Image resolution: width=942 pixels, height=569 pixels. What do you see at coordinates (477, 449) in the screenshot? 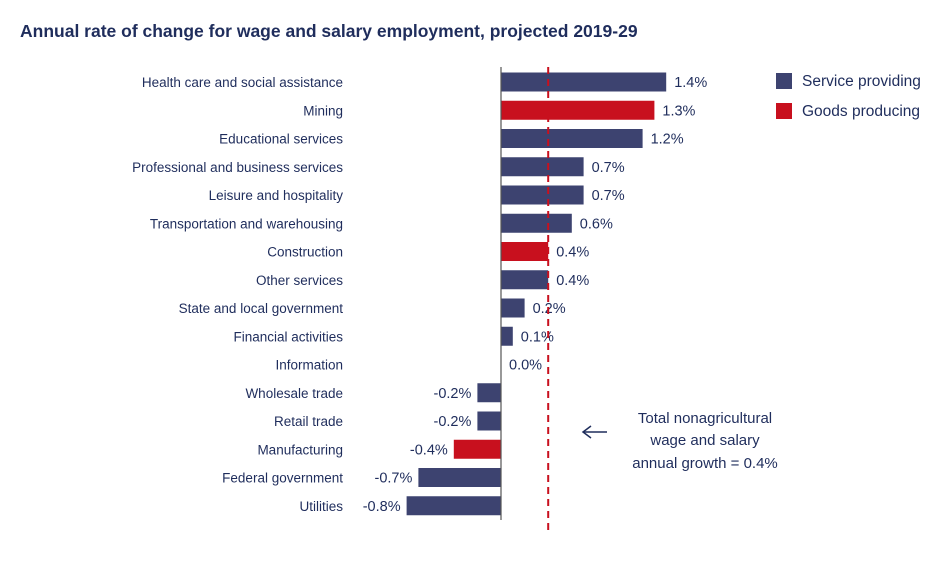
I see `bar-manufacturing` at bounding box center [477, 449].